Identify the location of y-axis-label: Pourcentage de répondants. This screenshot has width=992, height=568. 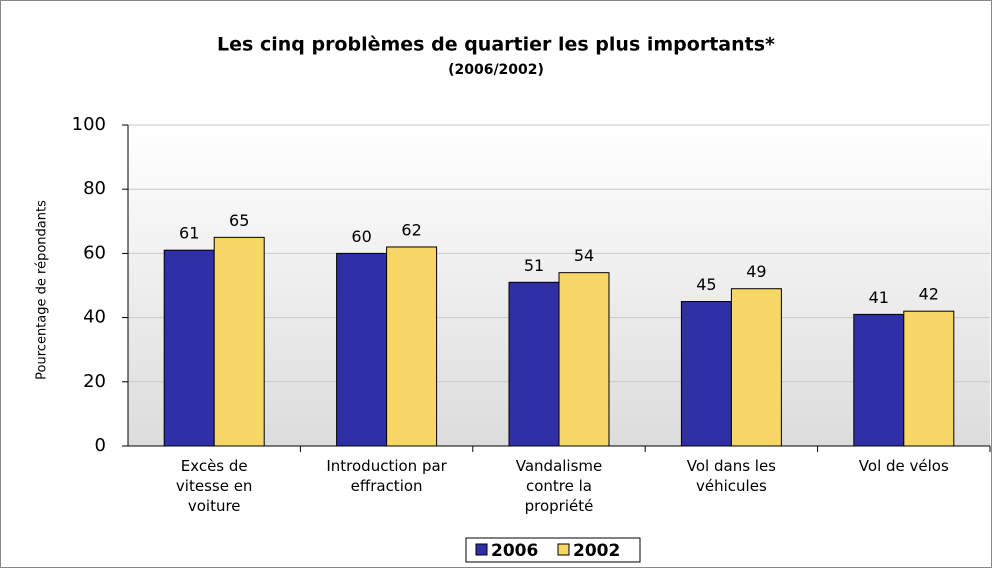
(42, 290).